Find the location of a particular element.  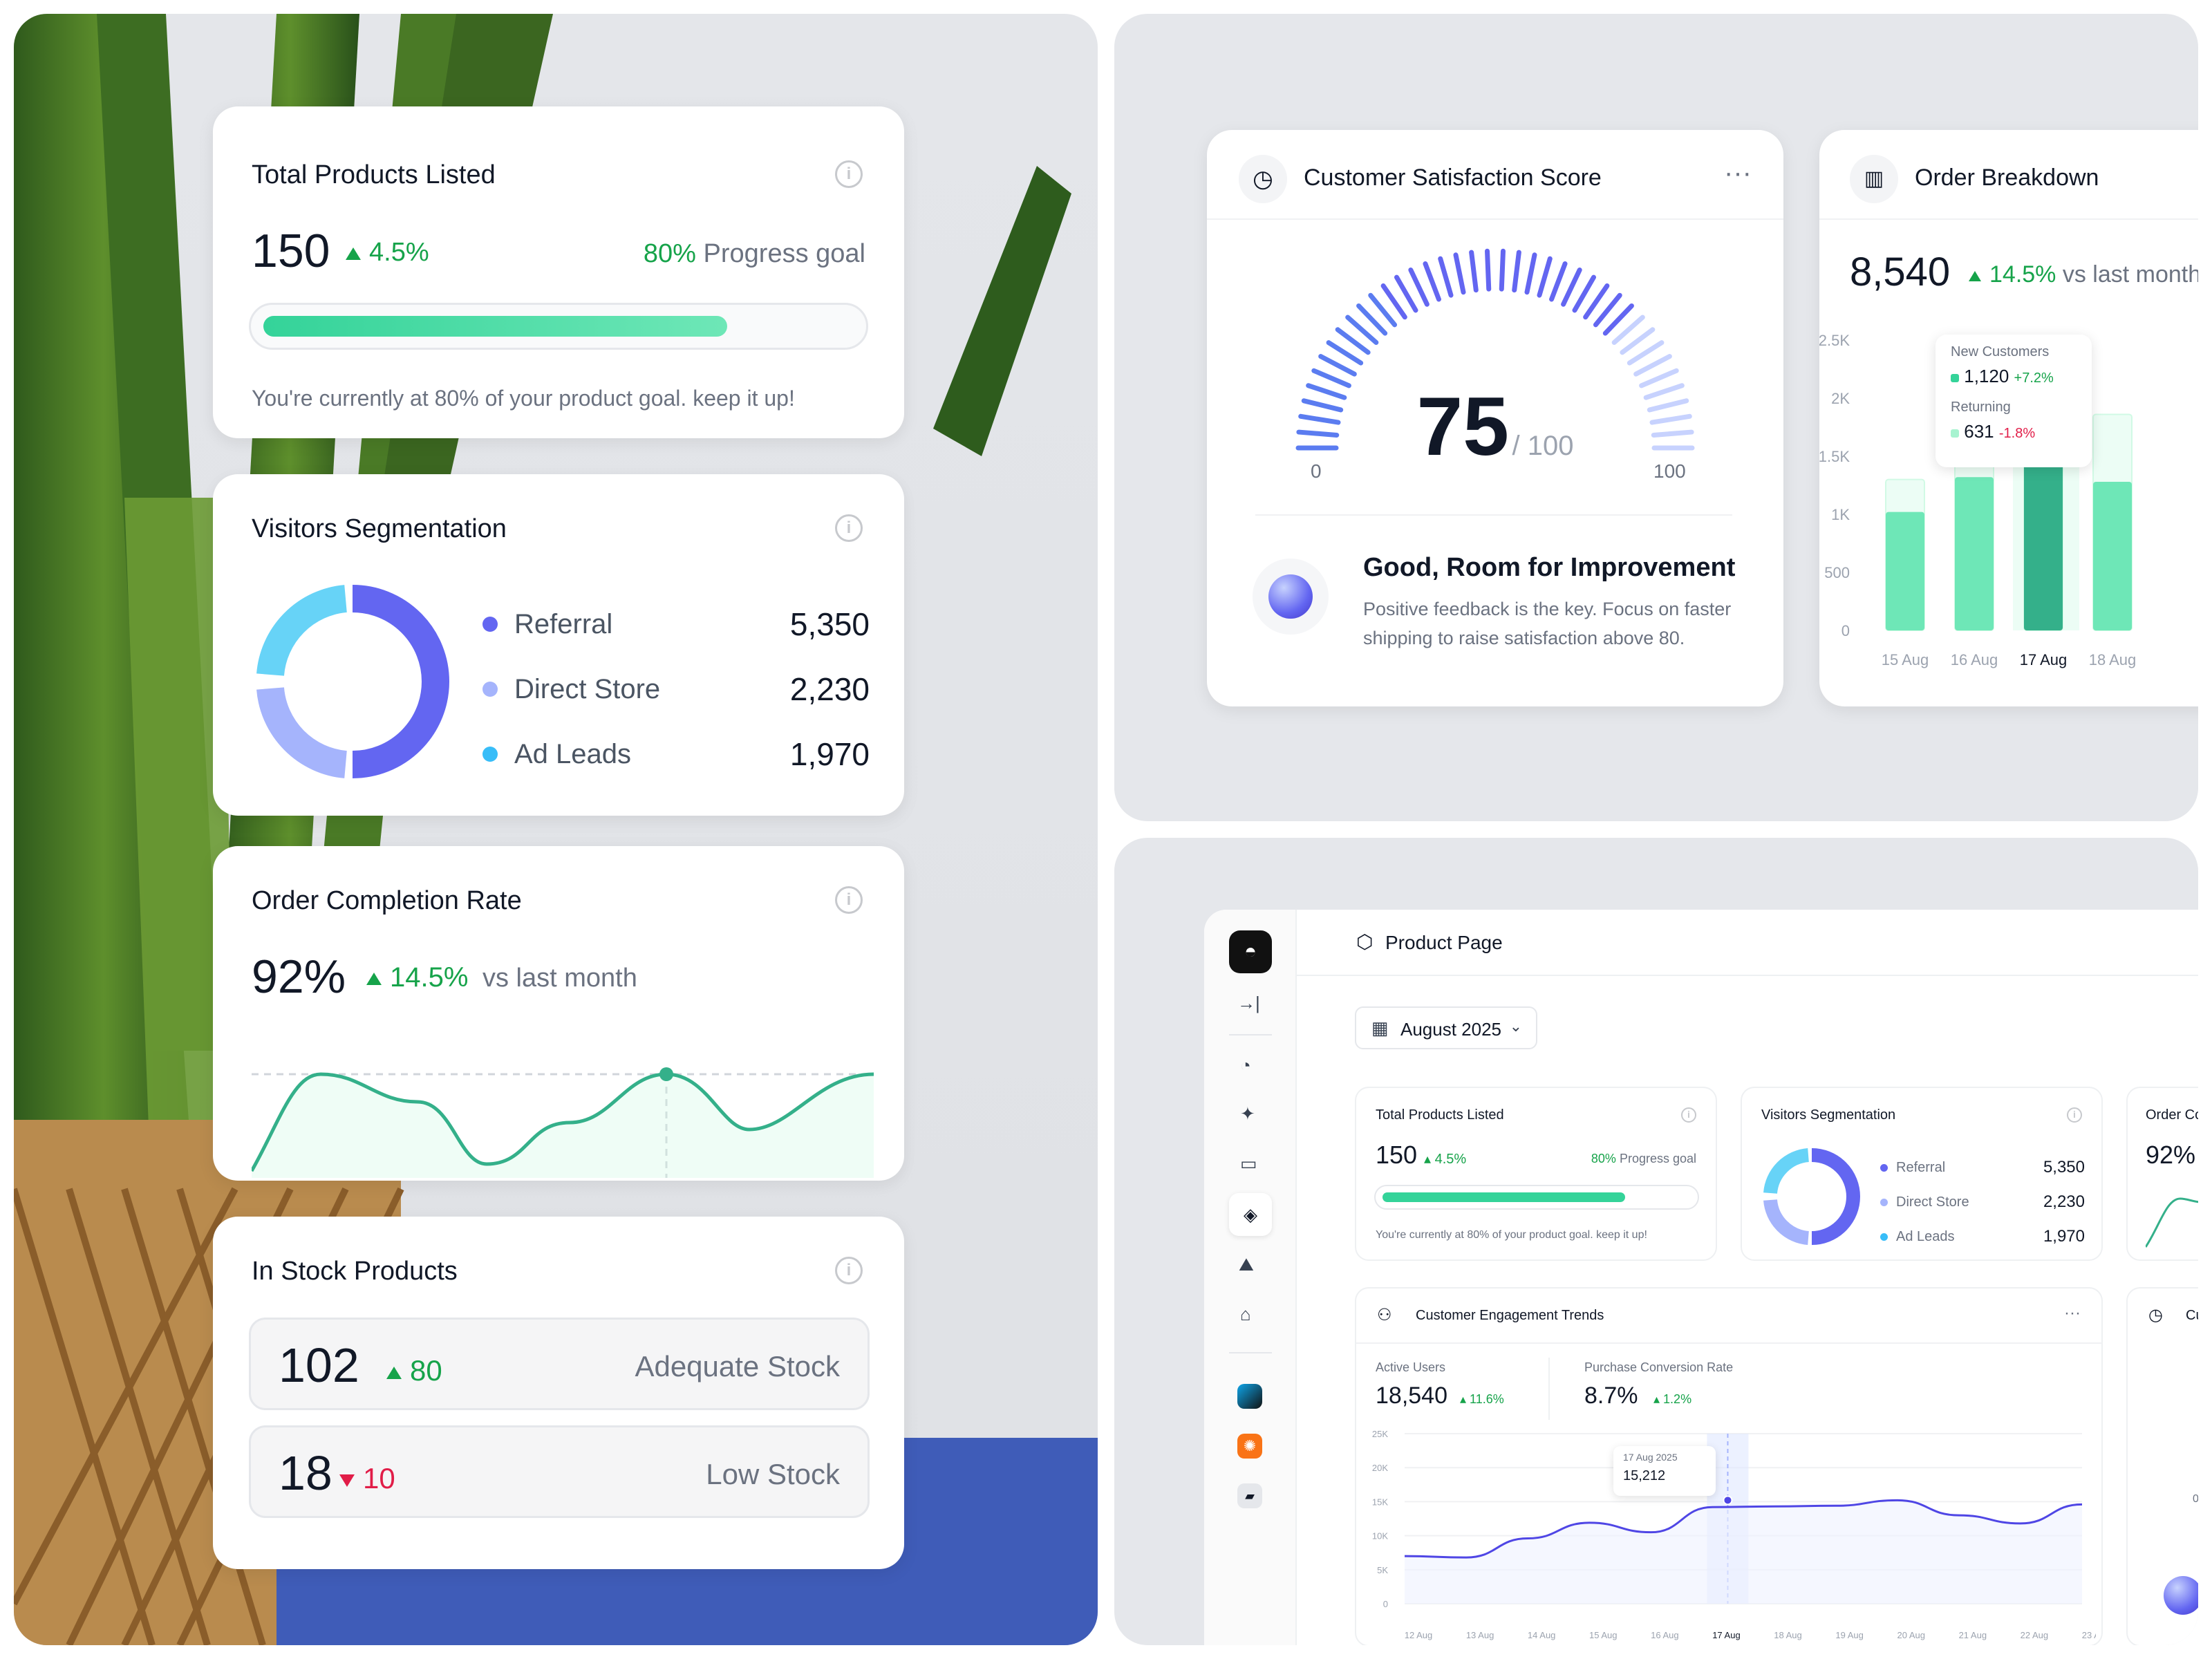

app-header: ⬡ Product Page is located at coordinates (1747, 943).